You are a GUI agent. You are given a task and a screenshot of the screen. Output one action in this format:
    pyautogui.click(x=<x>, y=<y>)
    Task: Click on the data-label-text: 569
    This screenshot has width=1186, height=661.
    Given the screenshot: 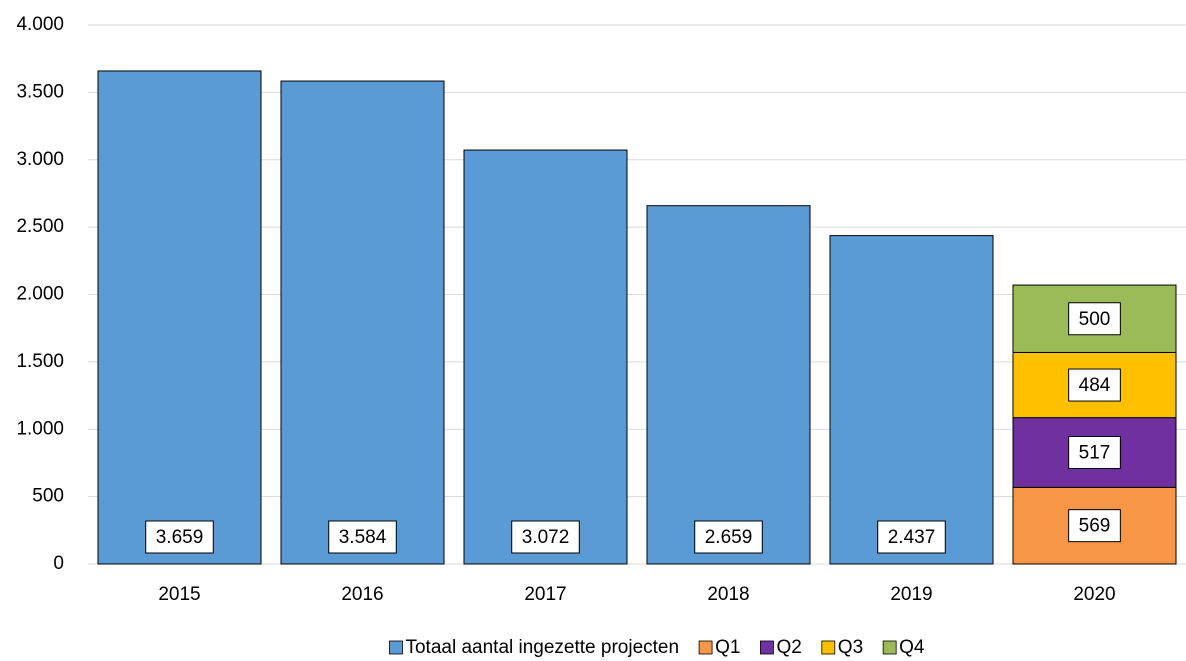 What is the action you would take?
    pyautogui.click(x=1095, y=526)
    